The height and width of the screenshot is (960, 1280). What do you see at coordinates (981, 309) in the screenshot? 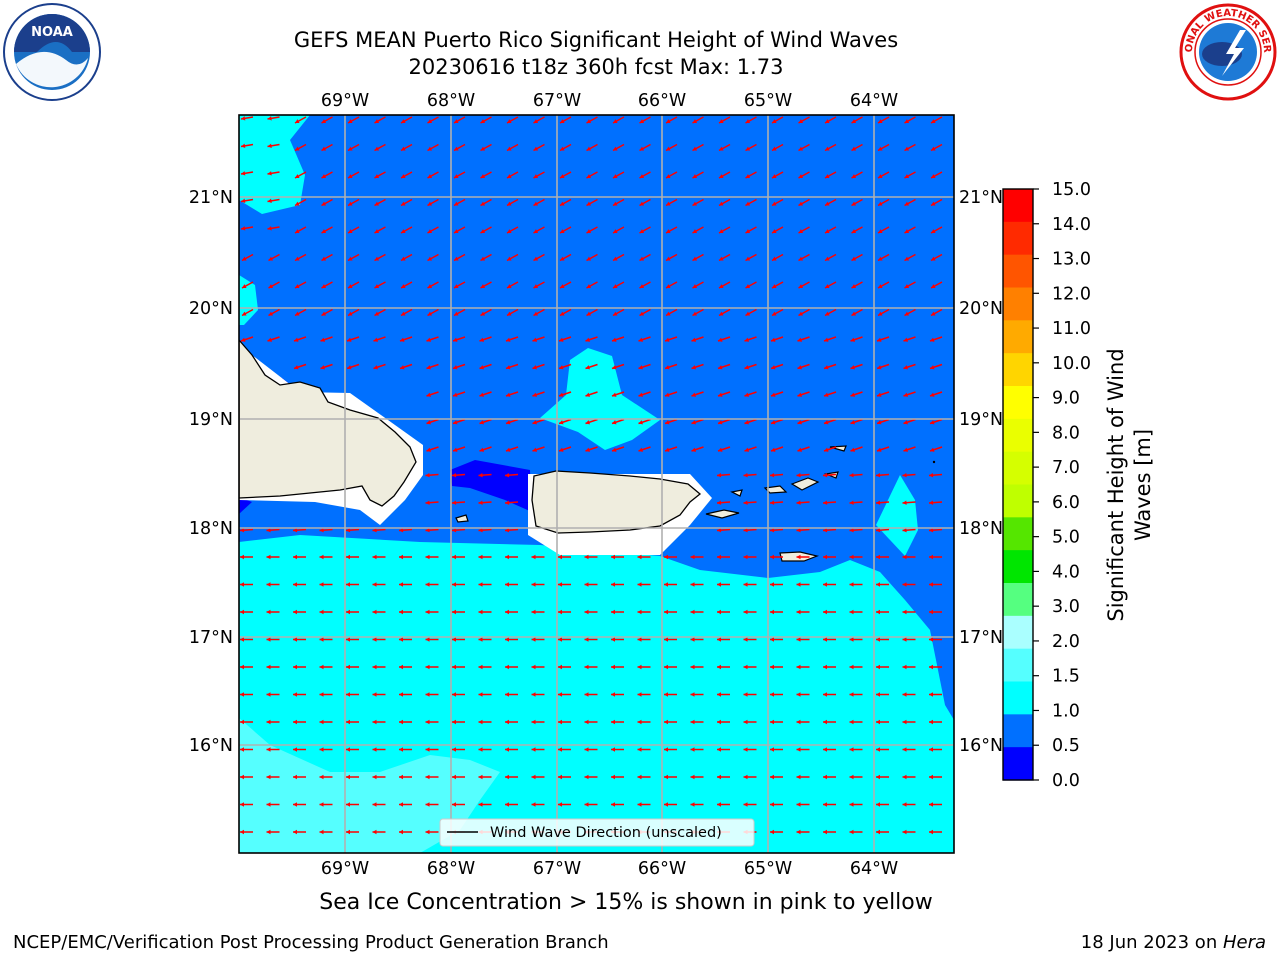
I see `lat-label: 20°N` at bounding box center [981, 309].